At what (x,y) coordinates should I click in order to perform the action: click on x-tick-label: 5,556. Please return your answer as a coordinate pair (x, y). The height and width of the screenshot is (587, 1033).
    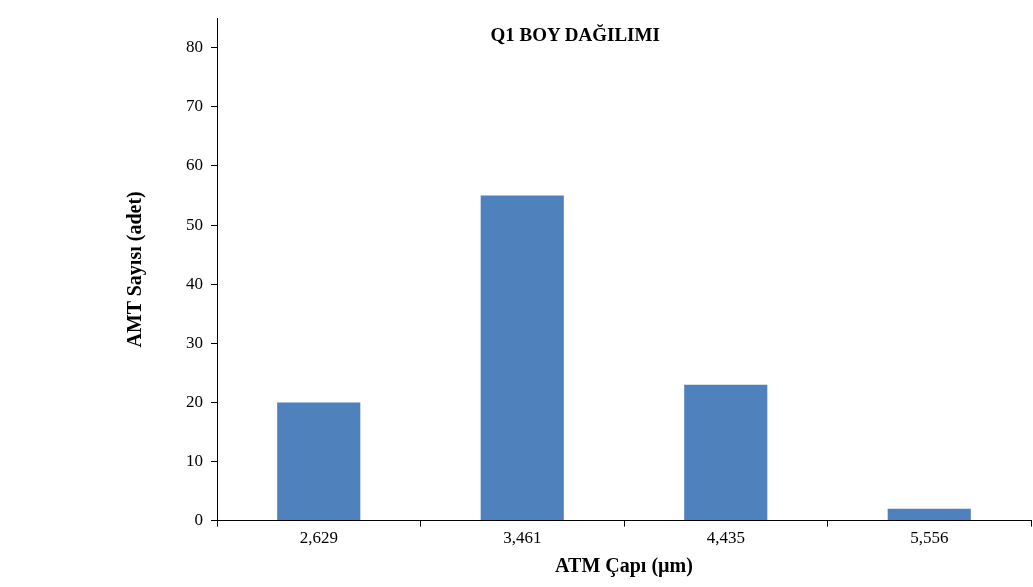
    Looking at the image, I should click on (929, 538).